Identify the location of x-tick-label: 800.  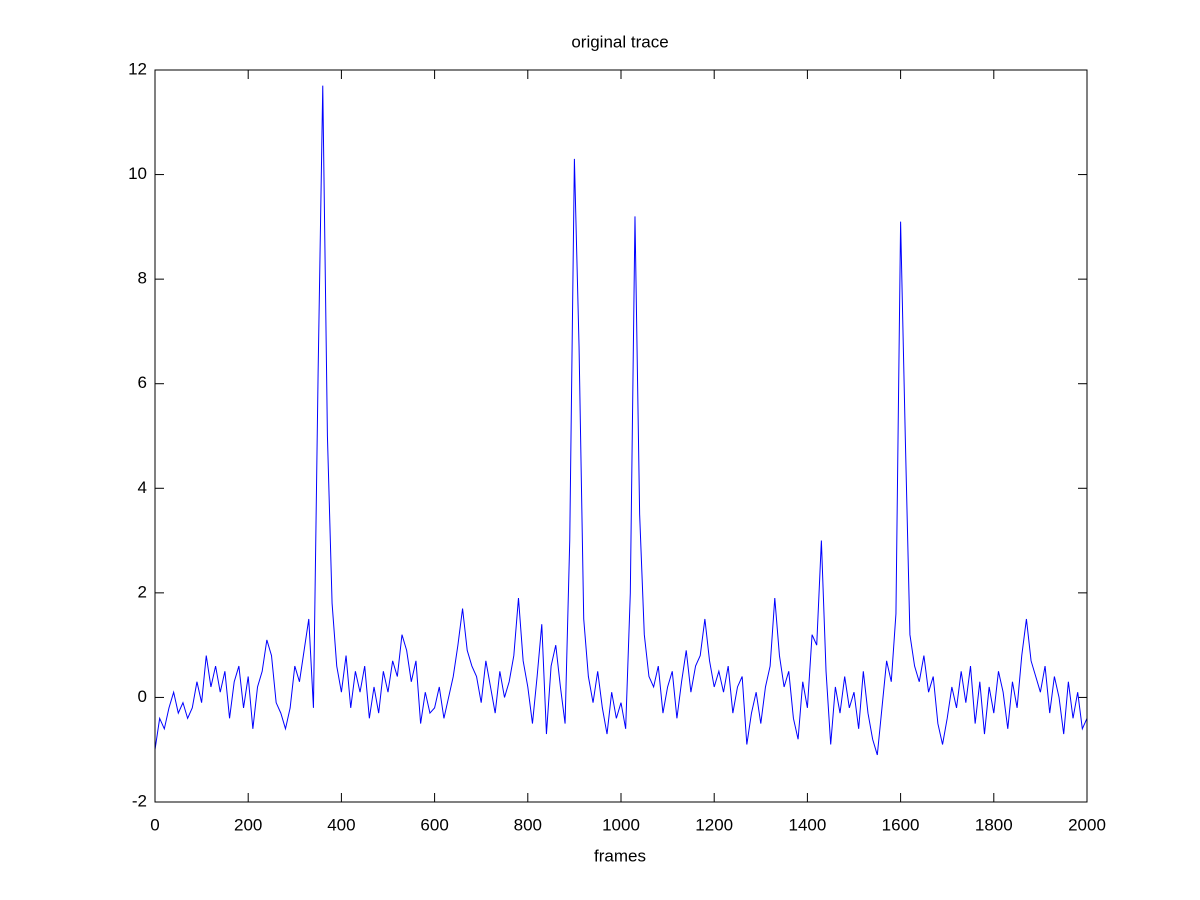
(528, 824).